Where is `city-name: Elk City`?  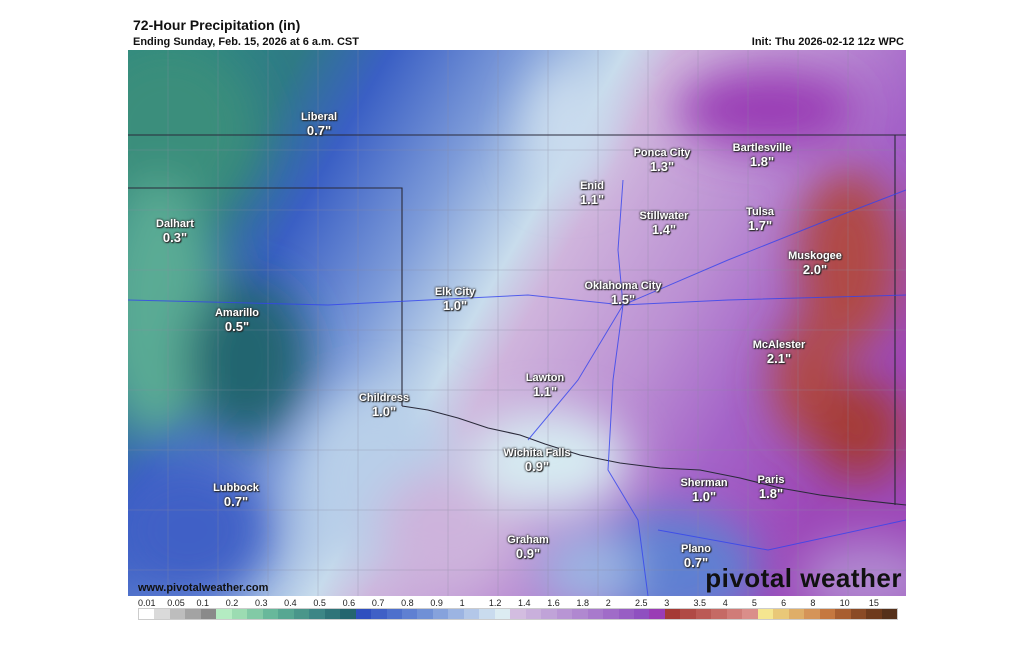
city-name: Elk City is located at coordinates (455, 292).